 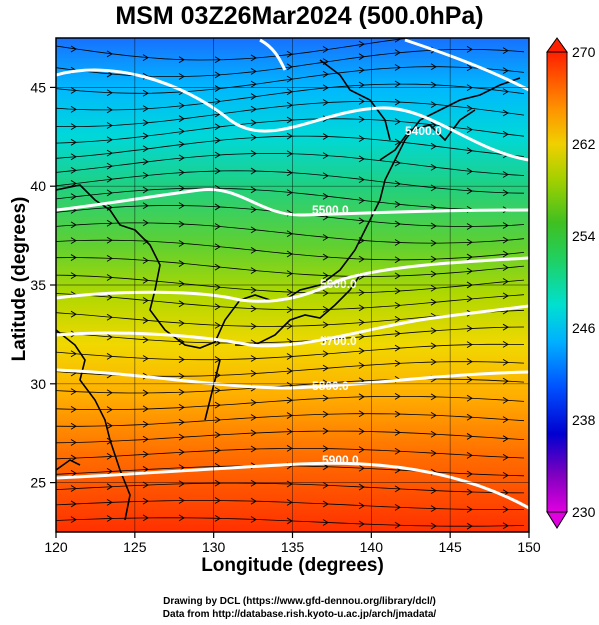 What do you see at coordinates (584, 282) in the screenshot?
I see `colorbar-ticks: 270 262 254 246 238 230` at bounding box center [584, 282].